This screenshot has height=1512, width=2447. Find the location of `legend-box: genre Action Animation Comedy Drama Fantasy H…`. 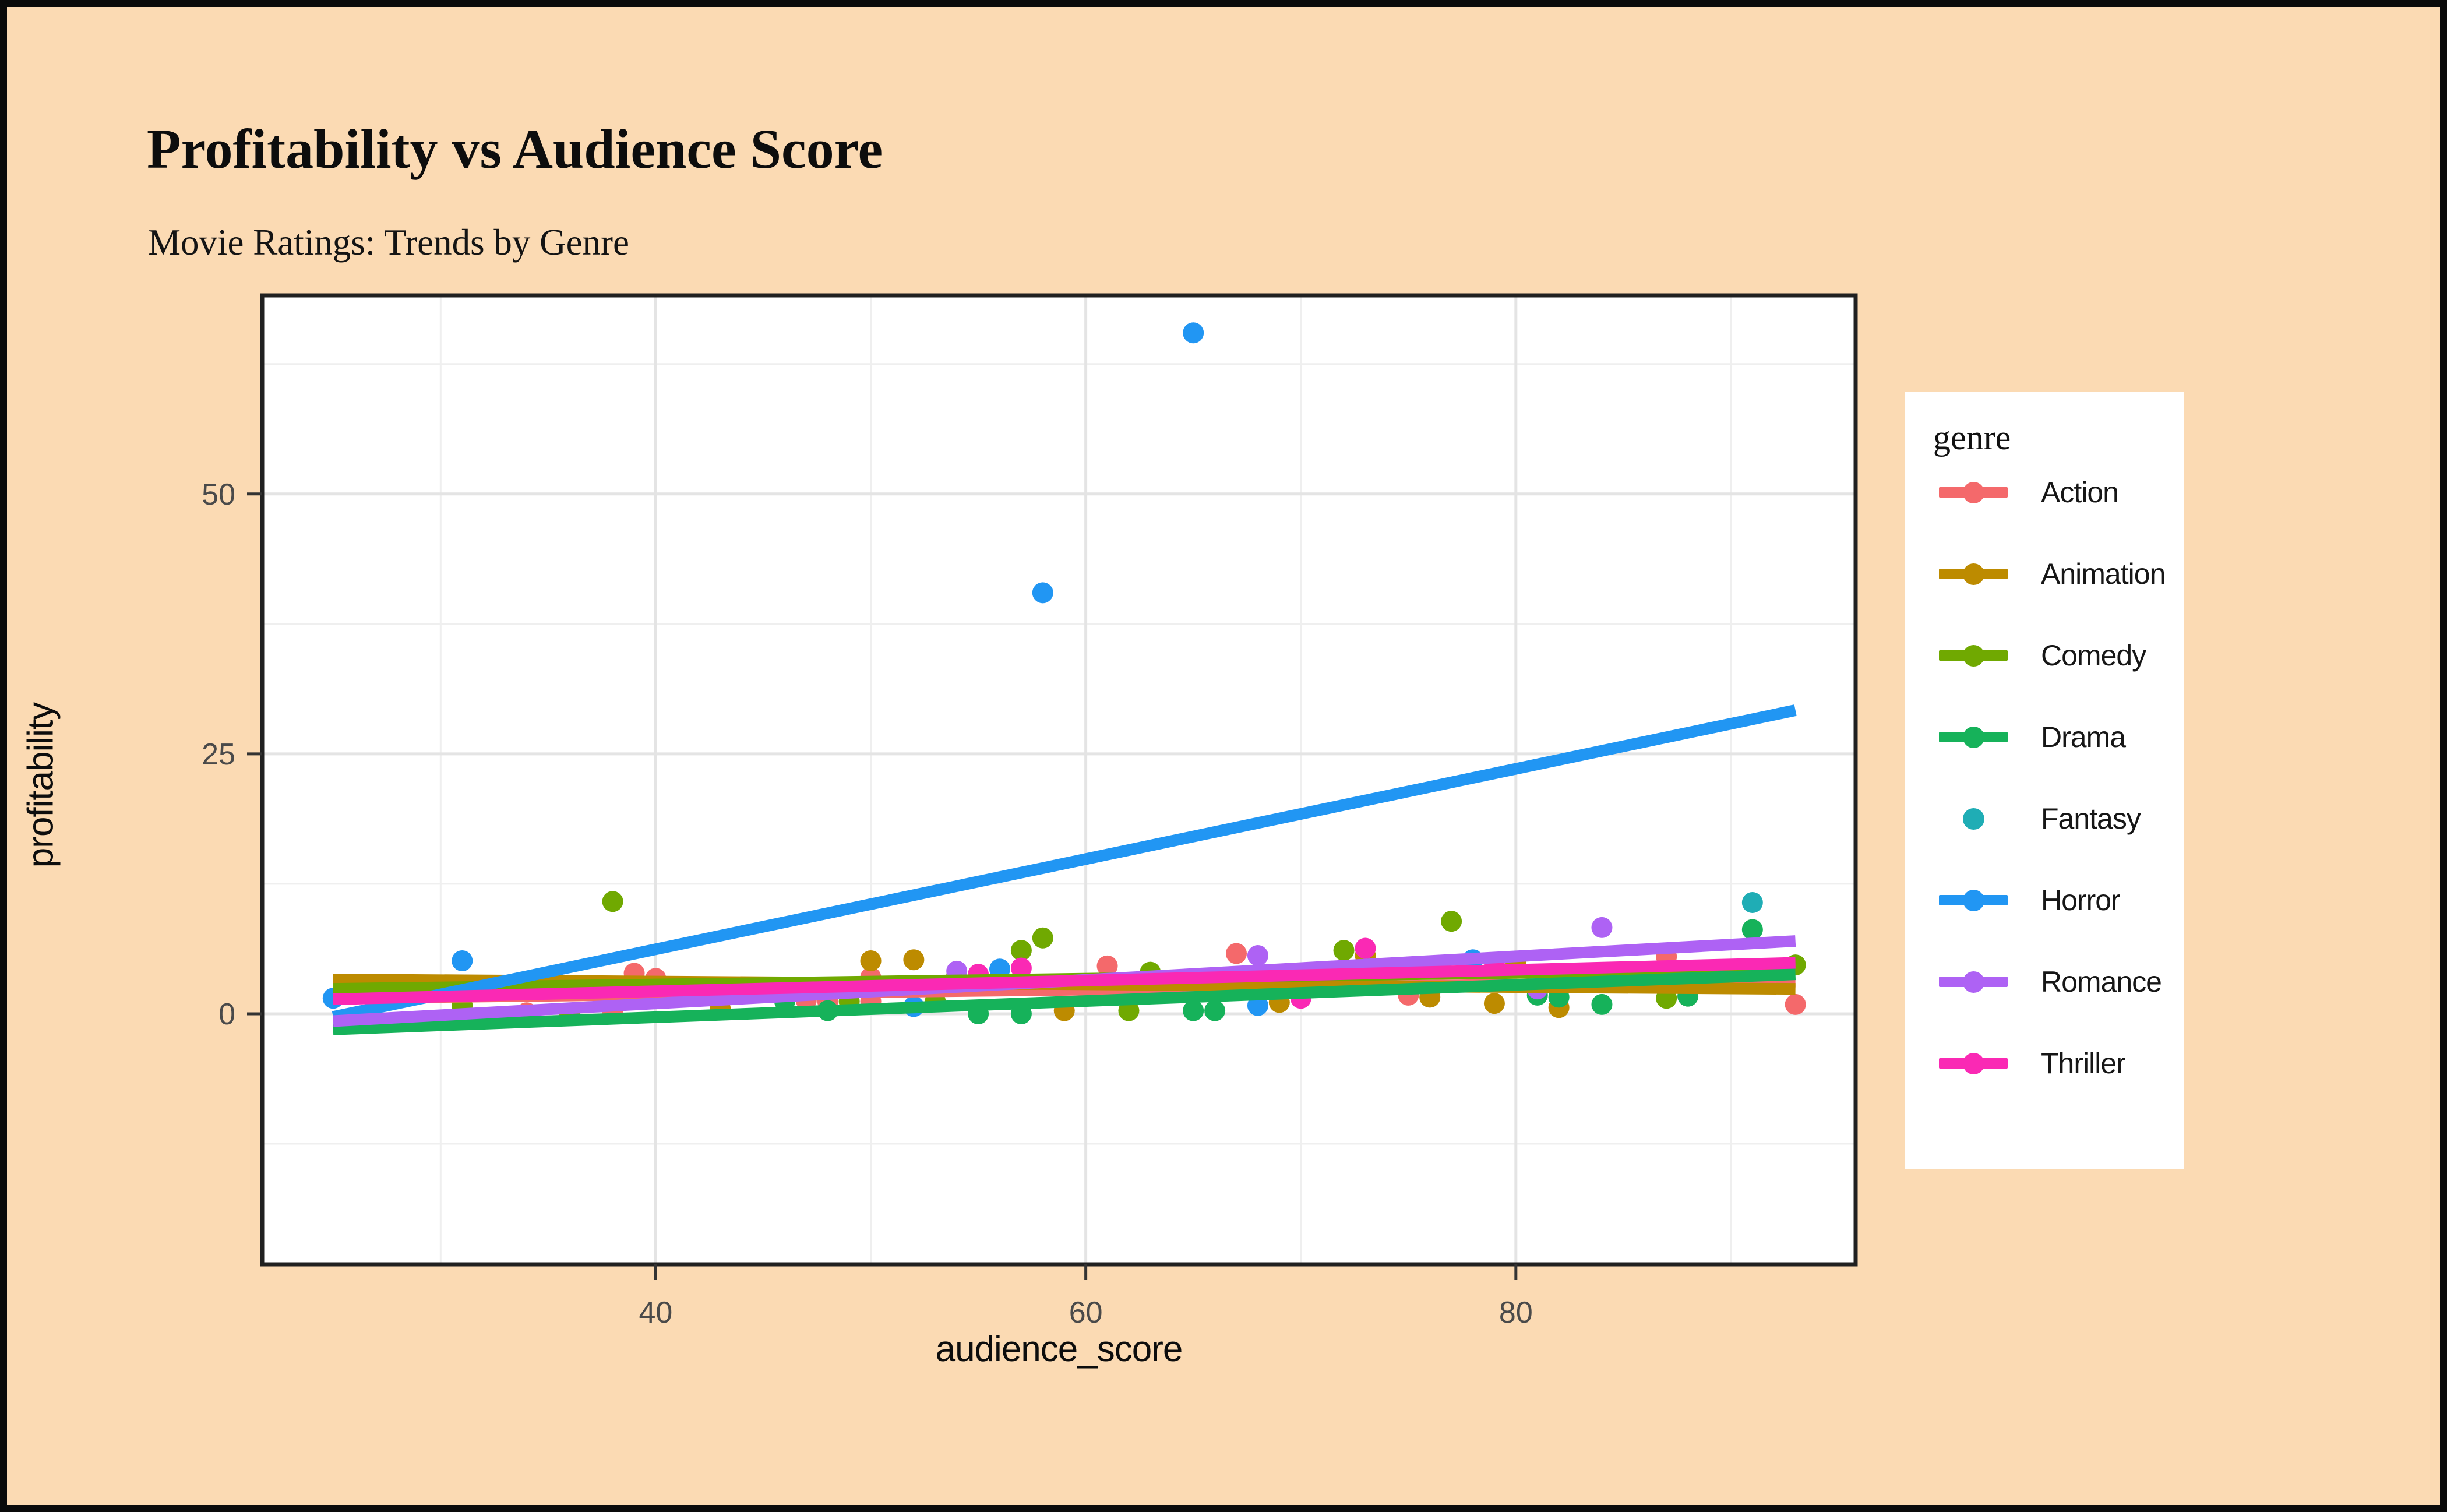

legend-box: genre Action Animation Comedy Drama Fantasy H… is located at coordinates (2044, 780).